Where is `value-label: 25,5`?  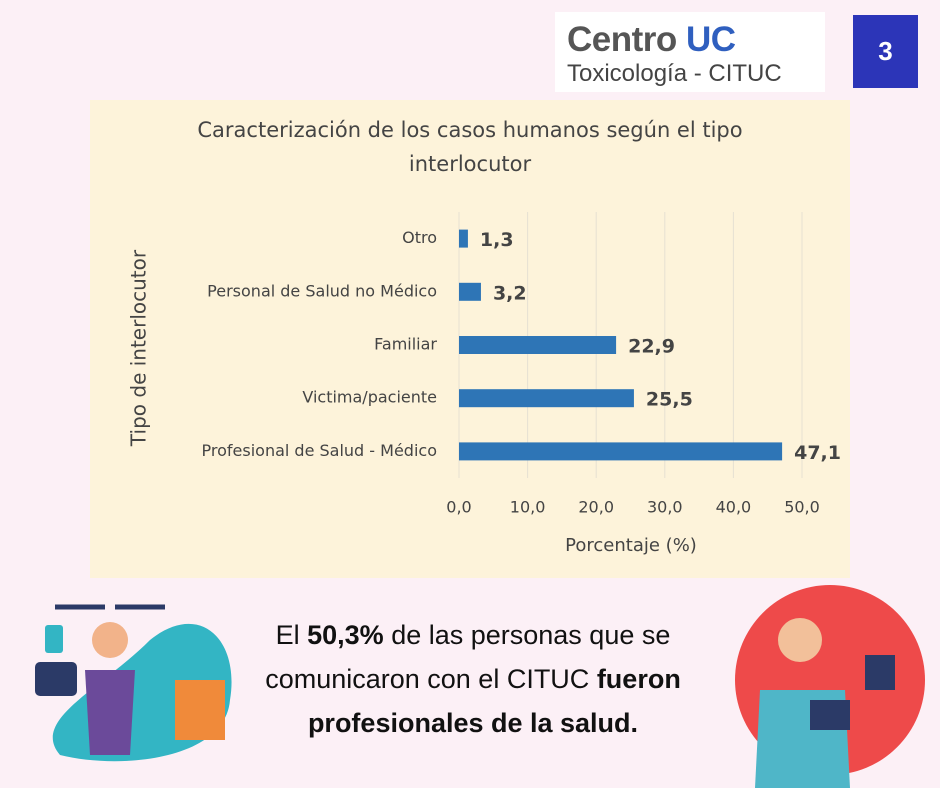 value-label: 25,5 is located at coordinates (669, 400).